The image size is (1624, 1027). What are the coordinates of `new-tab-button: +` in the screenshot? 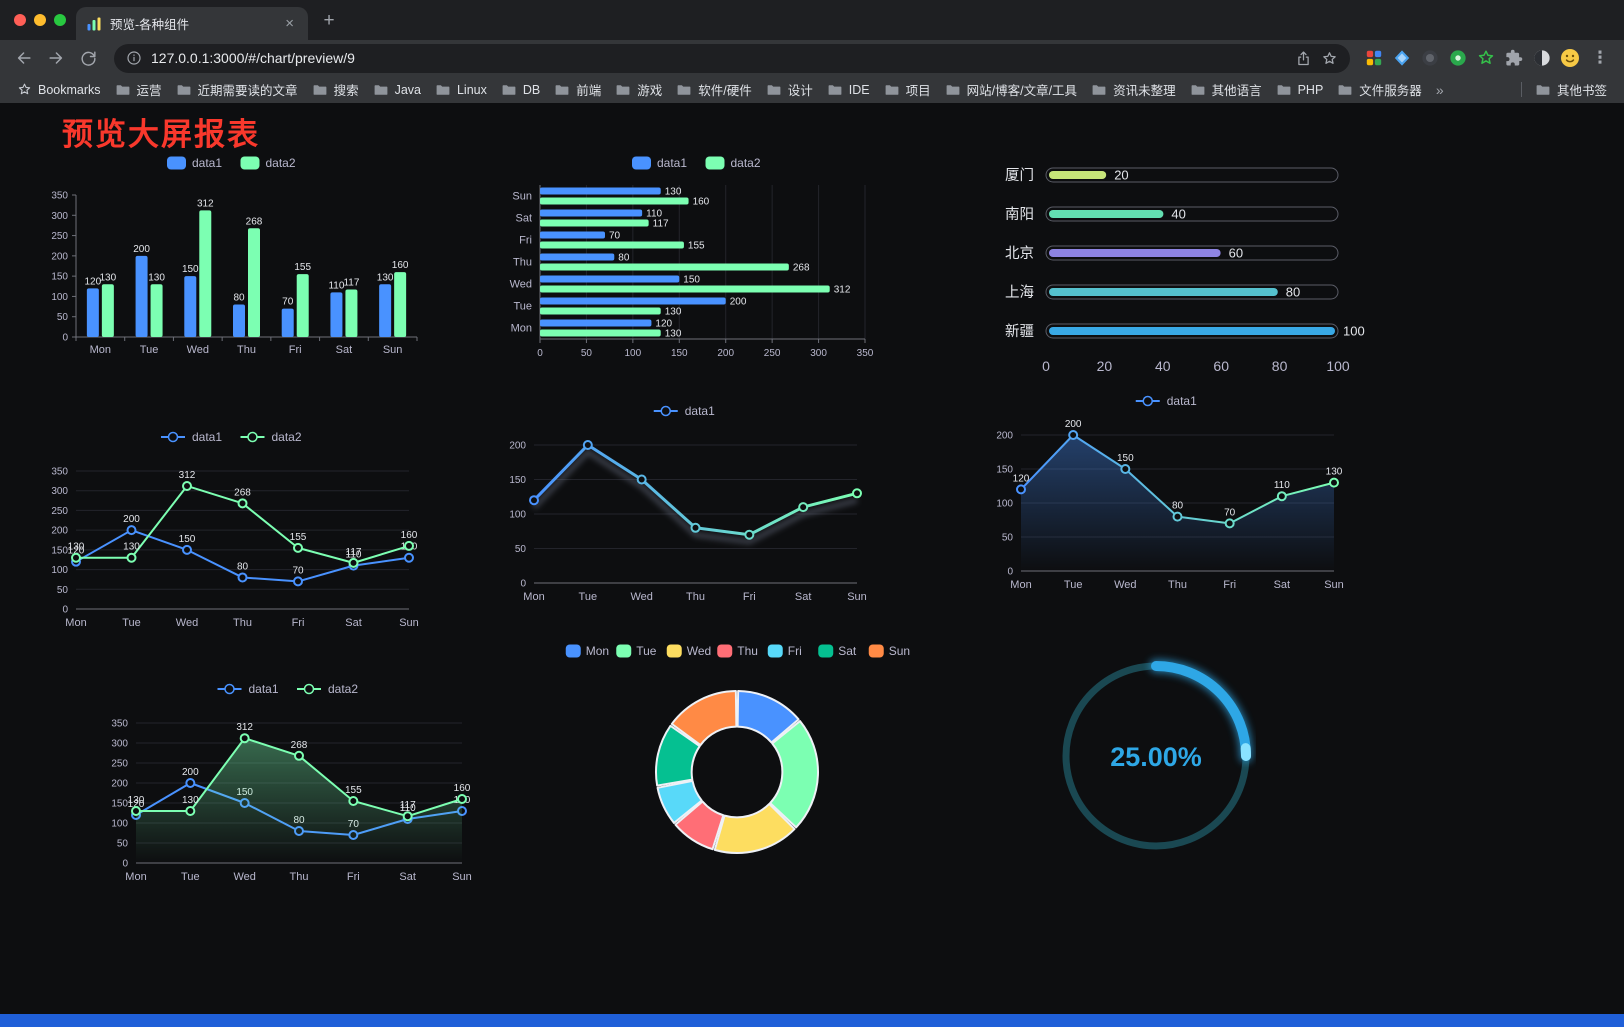 It's located at (329, 20).